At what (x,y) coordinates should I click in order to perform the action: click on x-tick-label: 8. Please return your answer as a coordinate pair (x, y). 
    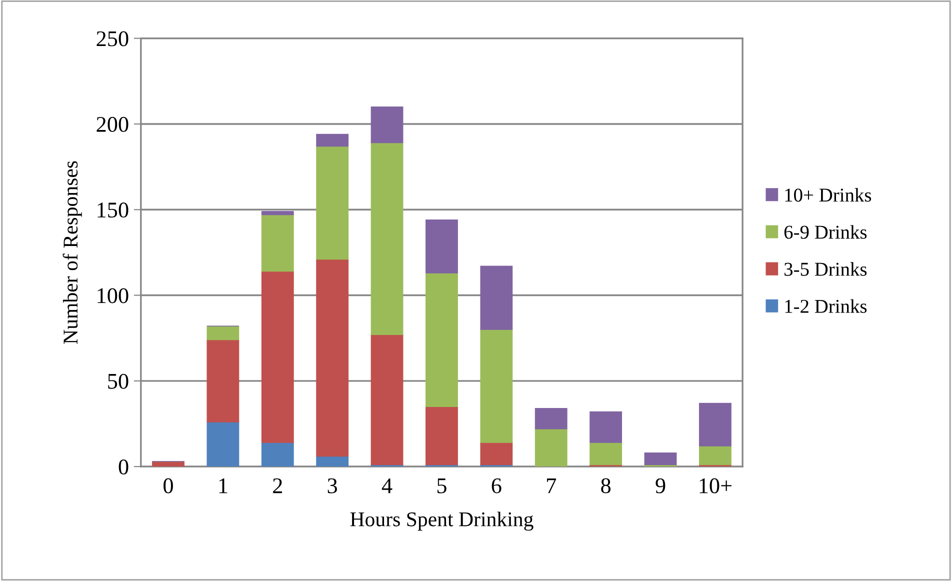
    Looking at the image, I should click on (606, 486).